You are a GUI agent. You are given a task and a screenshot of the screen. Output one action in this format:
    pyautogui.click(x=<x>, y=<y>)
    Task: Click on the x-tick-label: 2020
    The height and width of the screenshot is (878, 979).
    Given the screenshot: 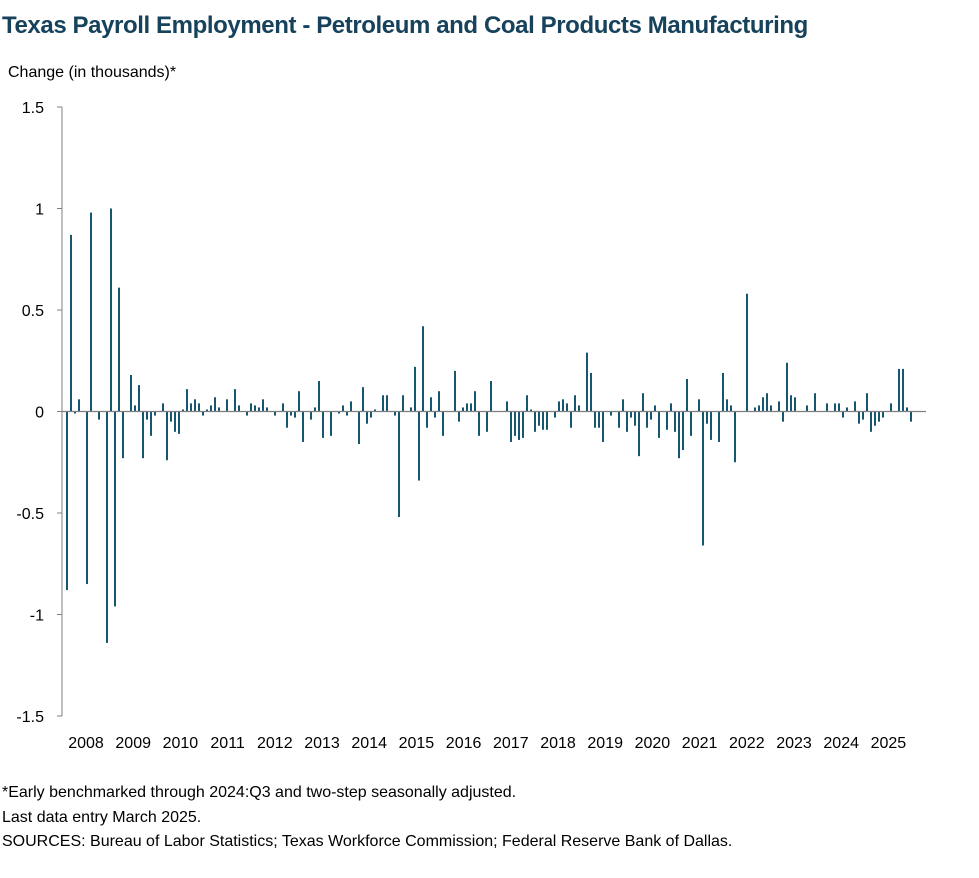 What is the action you would take?
    pyautogui.click(x=653, y=743)
    